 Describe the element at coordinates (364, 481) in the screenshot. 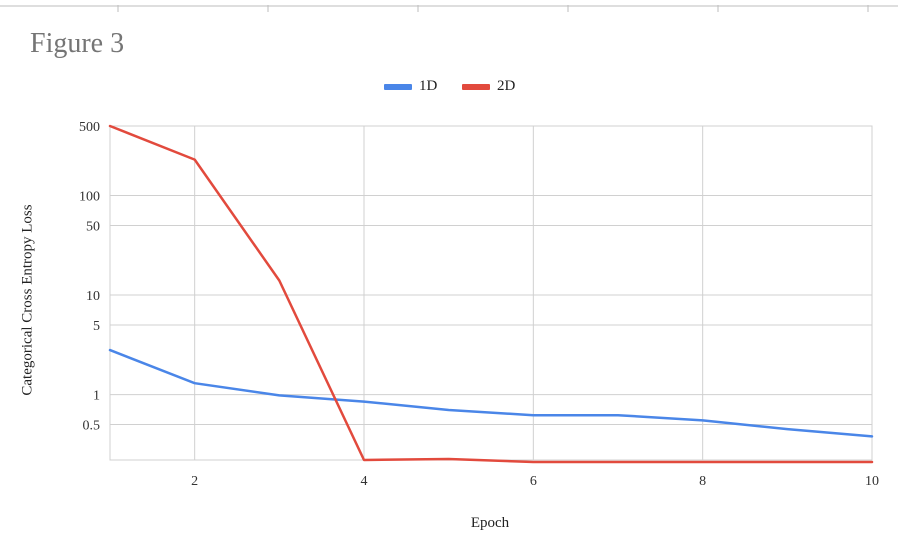

I see `x-tick-label: 4` at that location.